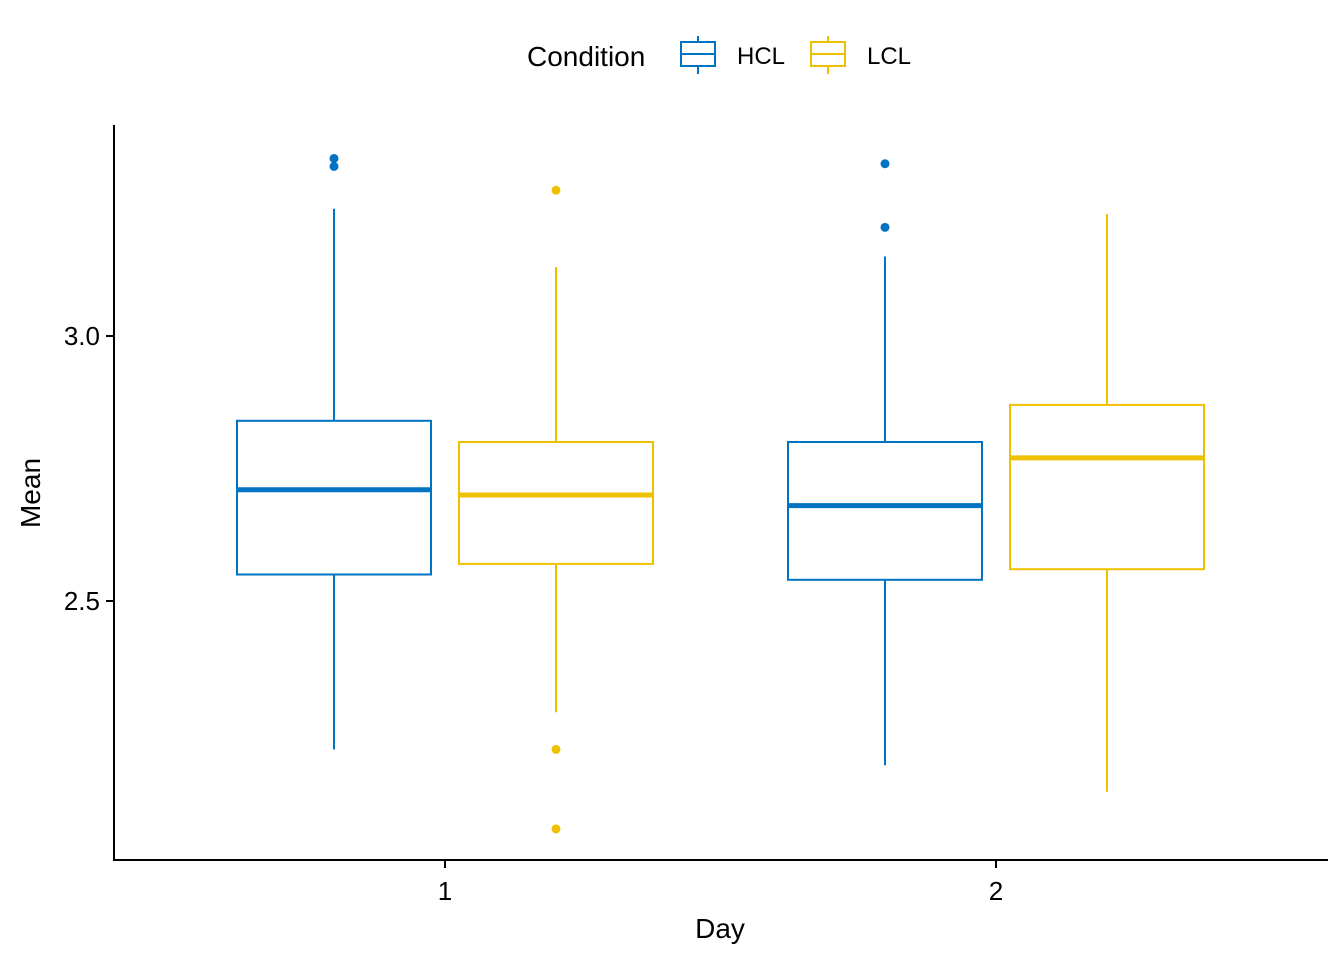 The image size is (1344, 960). What do you see at coordinates (82, 336) in the screenshot?
I see `y-tick-label: 3.0` at bounding box center [82, 336].